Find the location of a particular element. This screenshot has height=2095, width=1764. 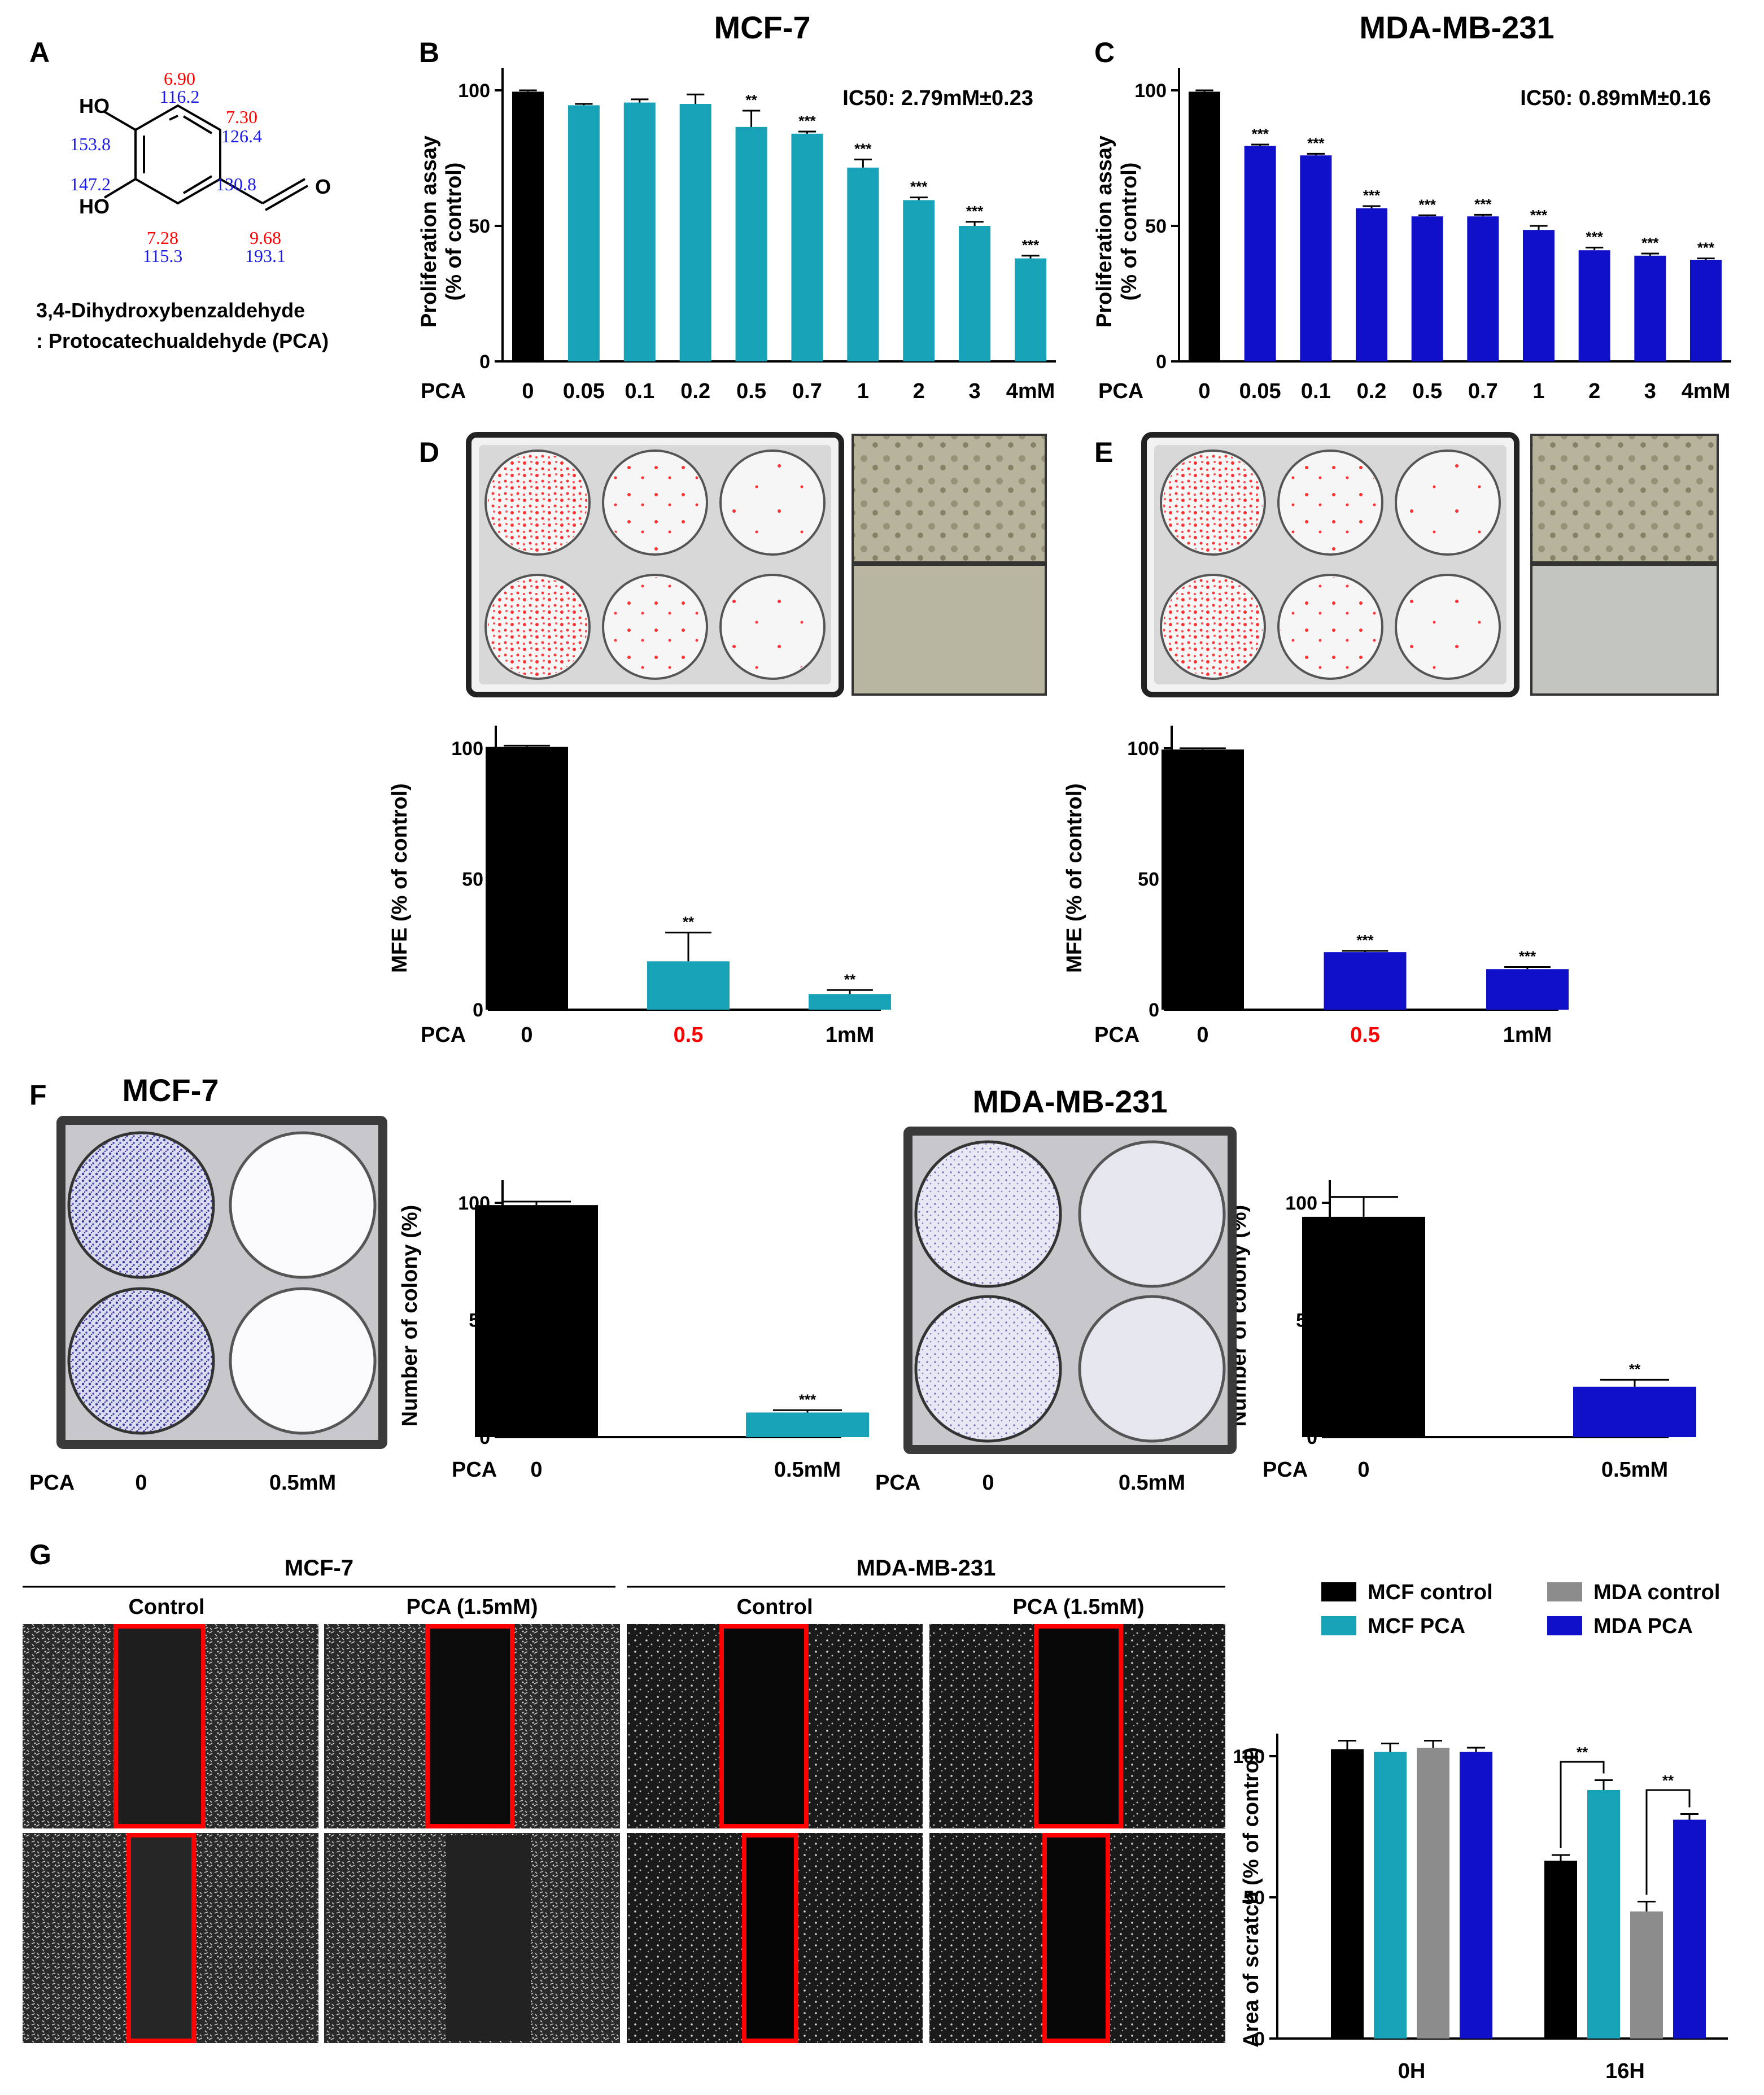

B-sig-5: *** is located at coordinates (807, 120).